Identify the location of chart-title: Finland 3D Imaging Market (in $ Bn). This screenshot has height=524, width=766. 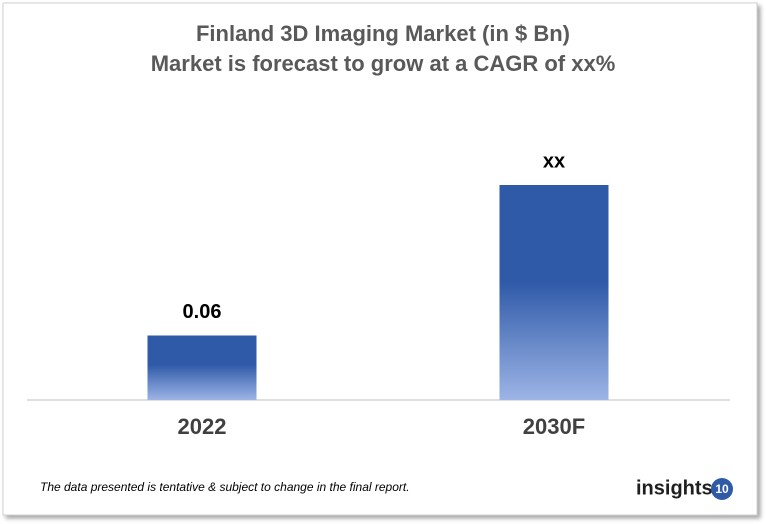
(383, 33).